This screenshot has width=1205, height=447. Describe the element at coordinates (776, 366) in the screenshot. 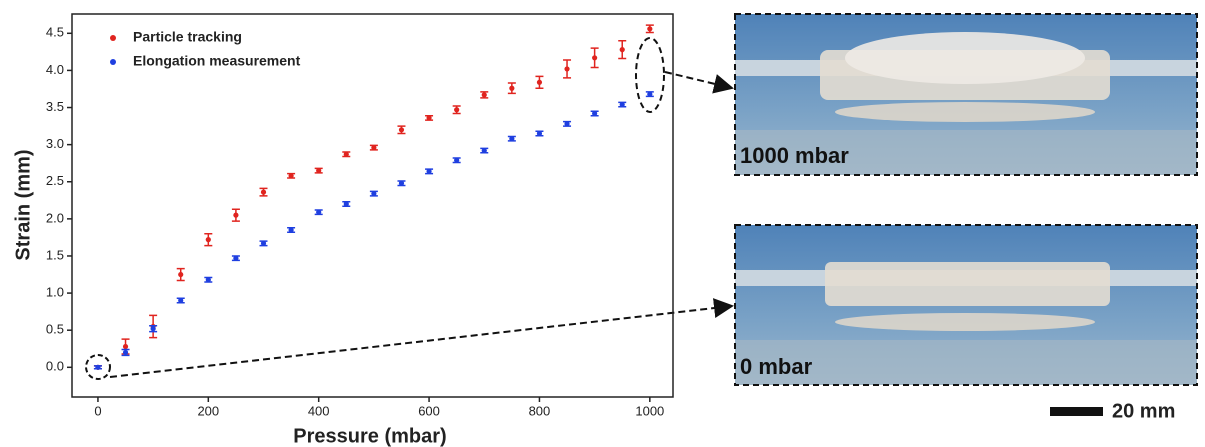

I see `photo-label: 0 mbar` at that location.